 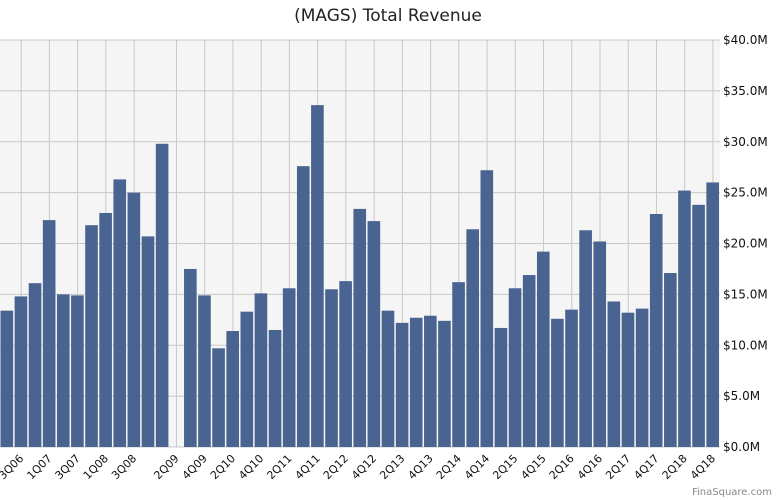 What do you see at coordinates (120, 313) in the screenshot?
I see `revenue-bar-2Q08` at bounding box center [120, 313].